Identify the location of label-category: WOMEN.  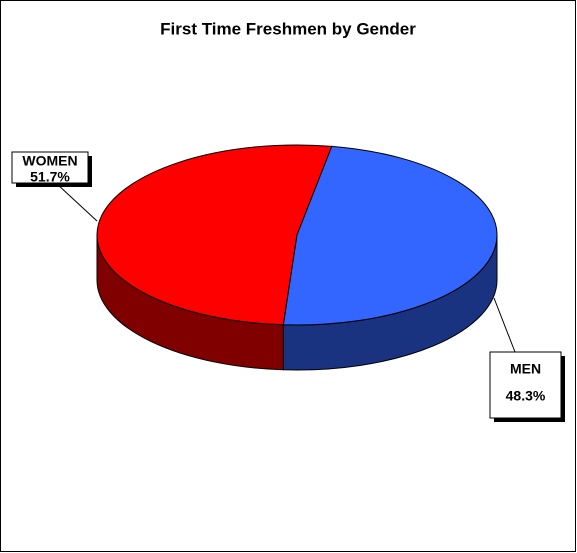
(49, 161).